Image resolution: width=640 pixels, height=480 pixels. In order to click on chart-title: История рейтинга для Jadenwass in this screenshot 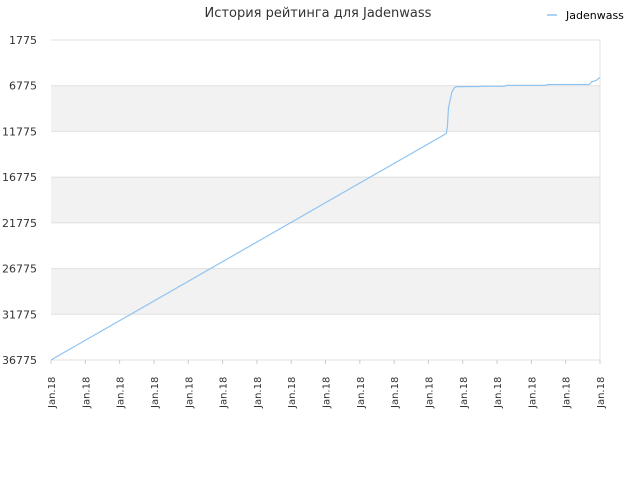, I will do `click(318, 13)`.